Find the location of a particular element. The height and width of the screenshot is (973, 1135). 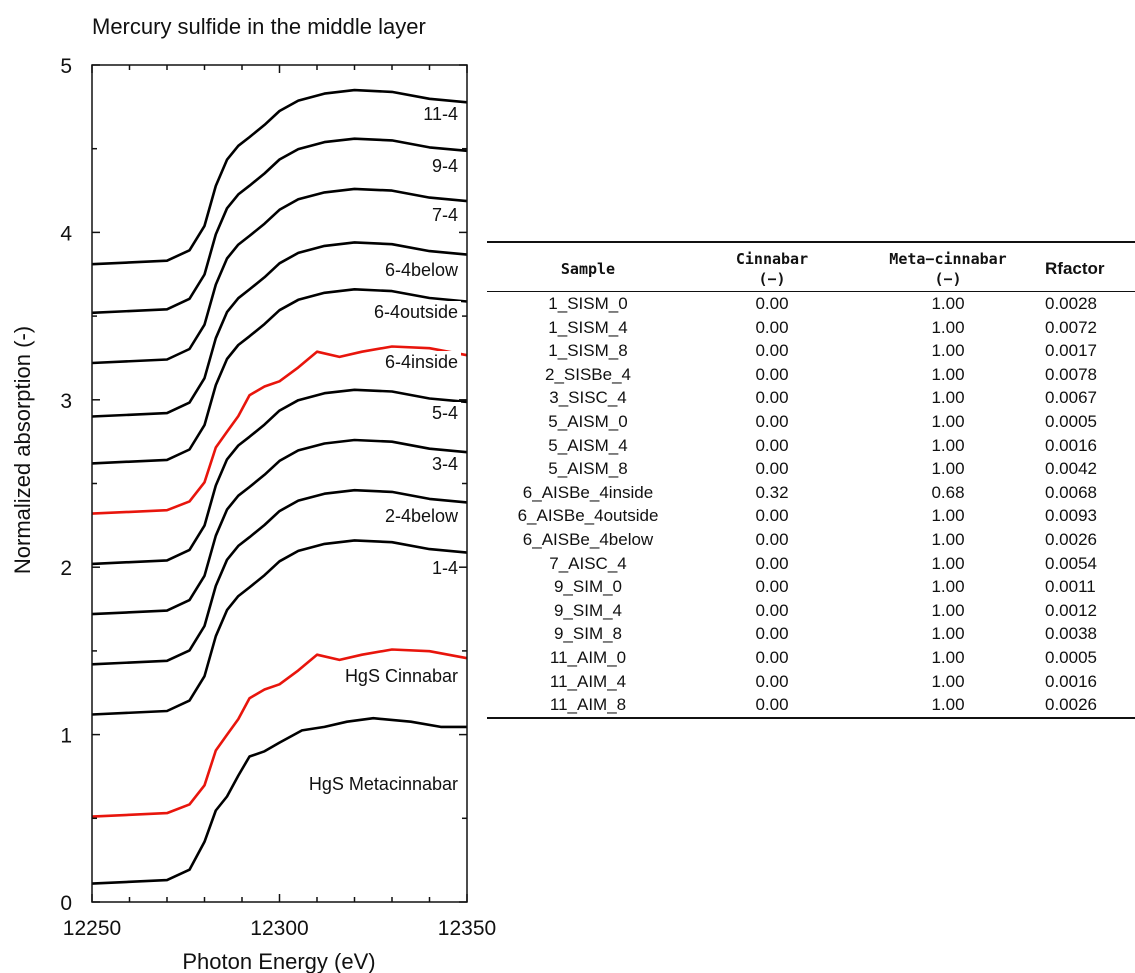

cell-sample: 2_SISBe_4 is located at coordinates (587, 374).